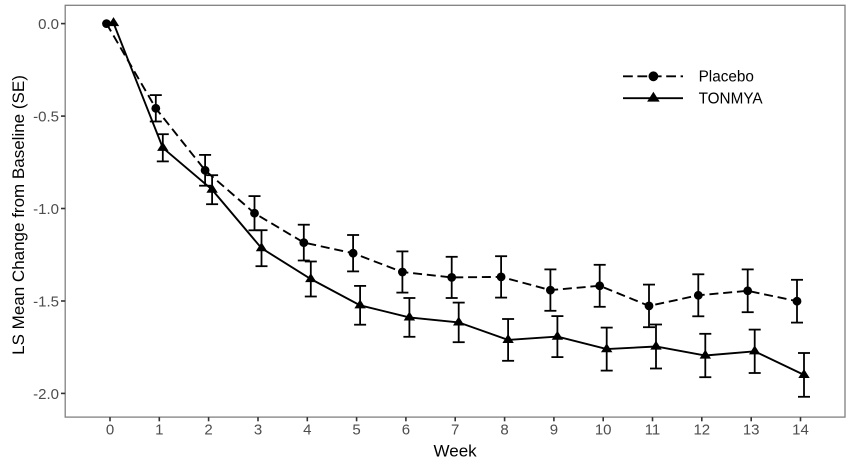  What do you see at coordinates (731, 99) in the screenshot?
I see `svg-text: TONMYA` at bounding box center [731, 99].